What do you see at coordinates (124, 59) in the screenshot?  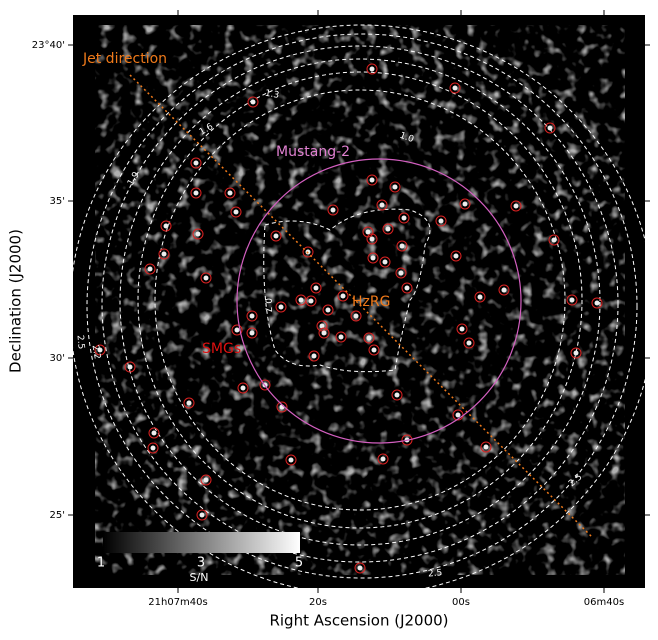 I see `jet-label: Jet direction` at bounding box center [124, 59].